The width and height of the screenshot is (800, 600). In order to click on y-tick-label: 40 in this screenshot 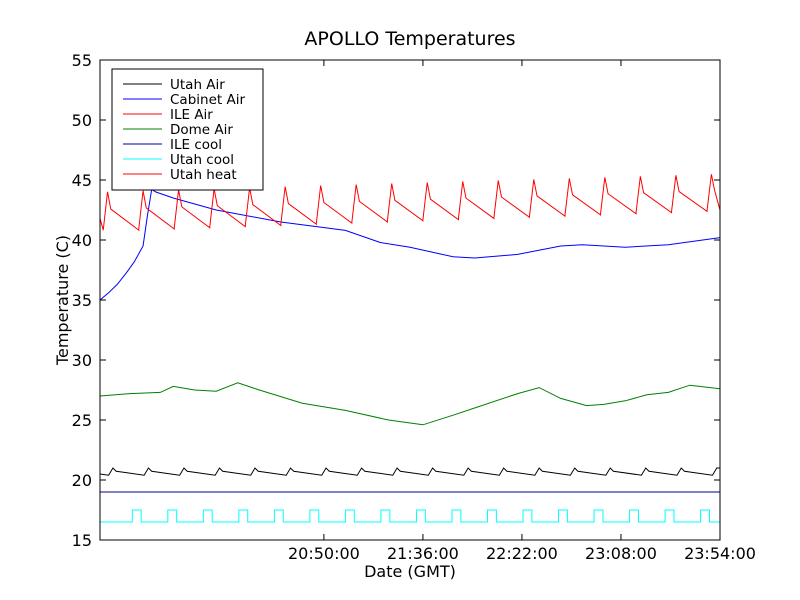, I will do `click(82, 240)`.